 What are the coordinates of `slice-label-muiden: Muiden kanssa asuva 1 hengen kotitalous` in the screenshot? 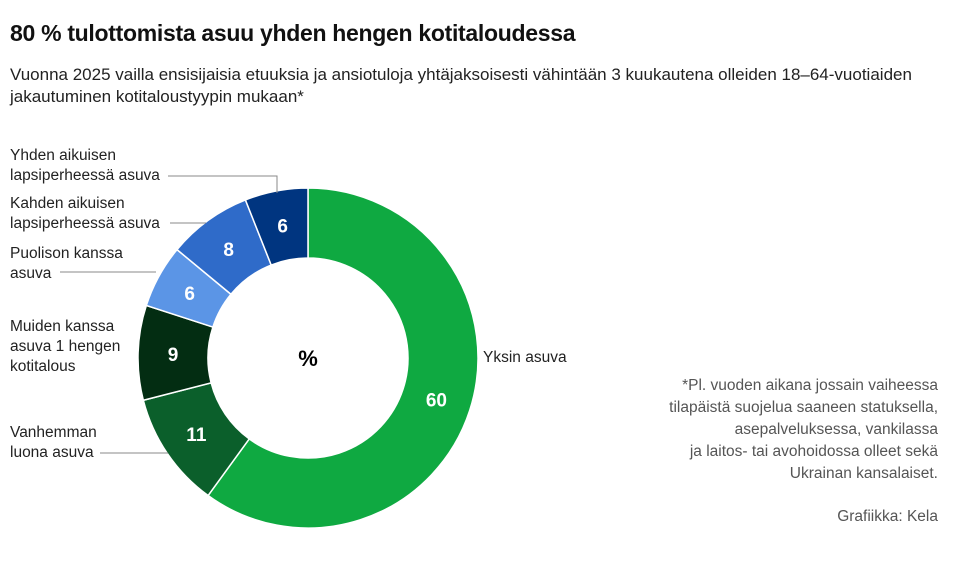 It's located at (65, 346).